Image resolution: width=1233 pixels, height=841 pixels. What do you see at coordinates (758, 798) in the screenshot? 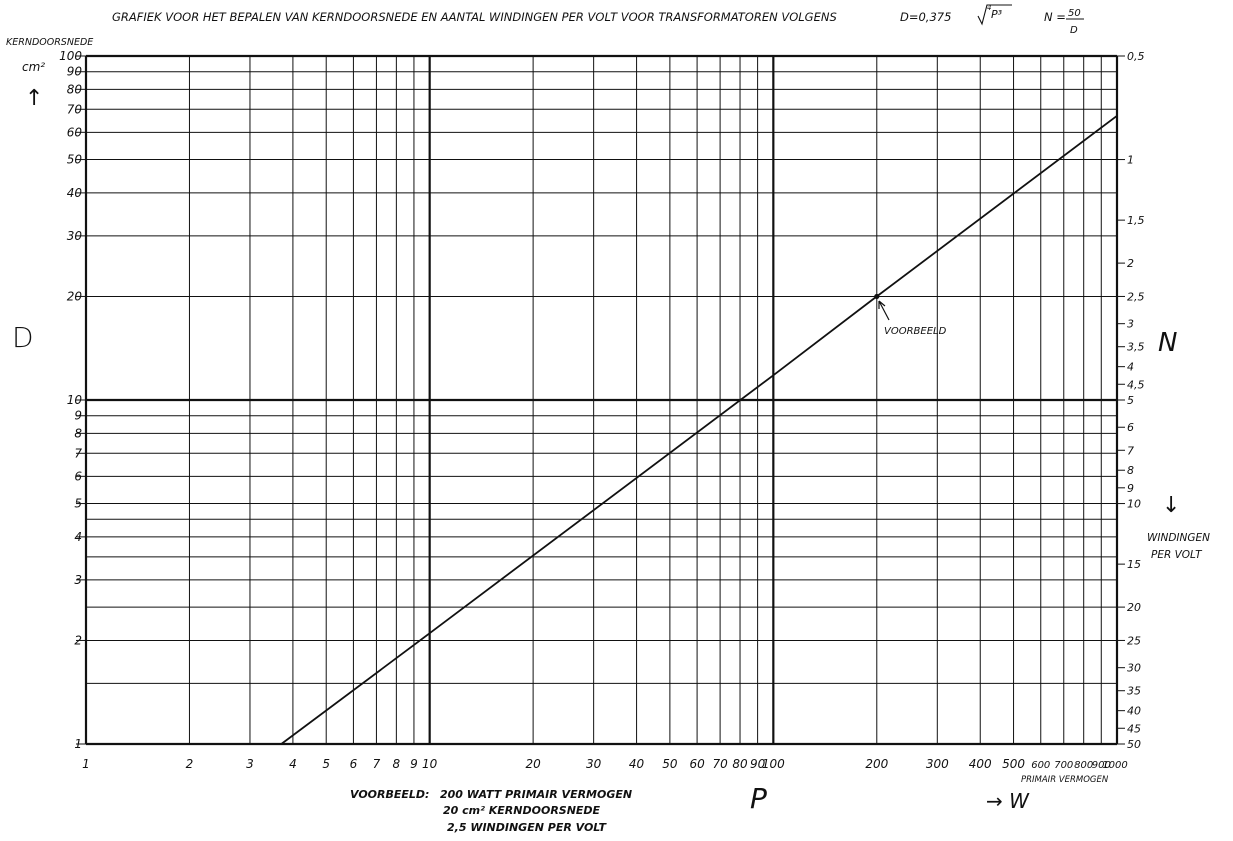
I see `bottom-axis-symbol: P` at bounding box center [758, 798].